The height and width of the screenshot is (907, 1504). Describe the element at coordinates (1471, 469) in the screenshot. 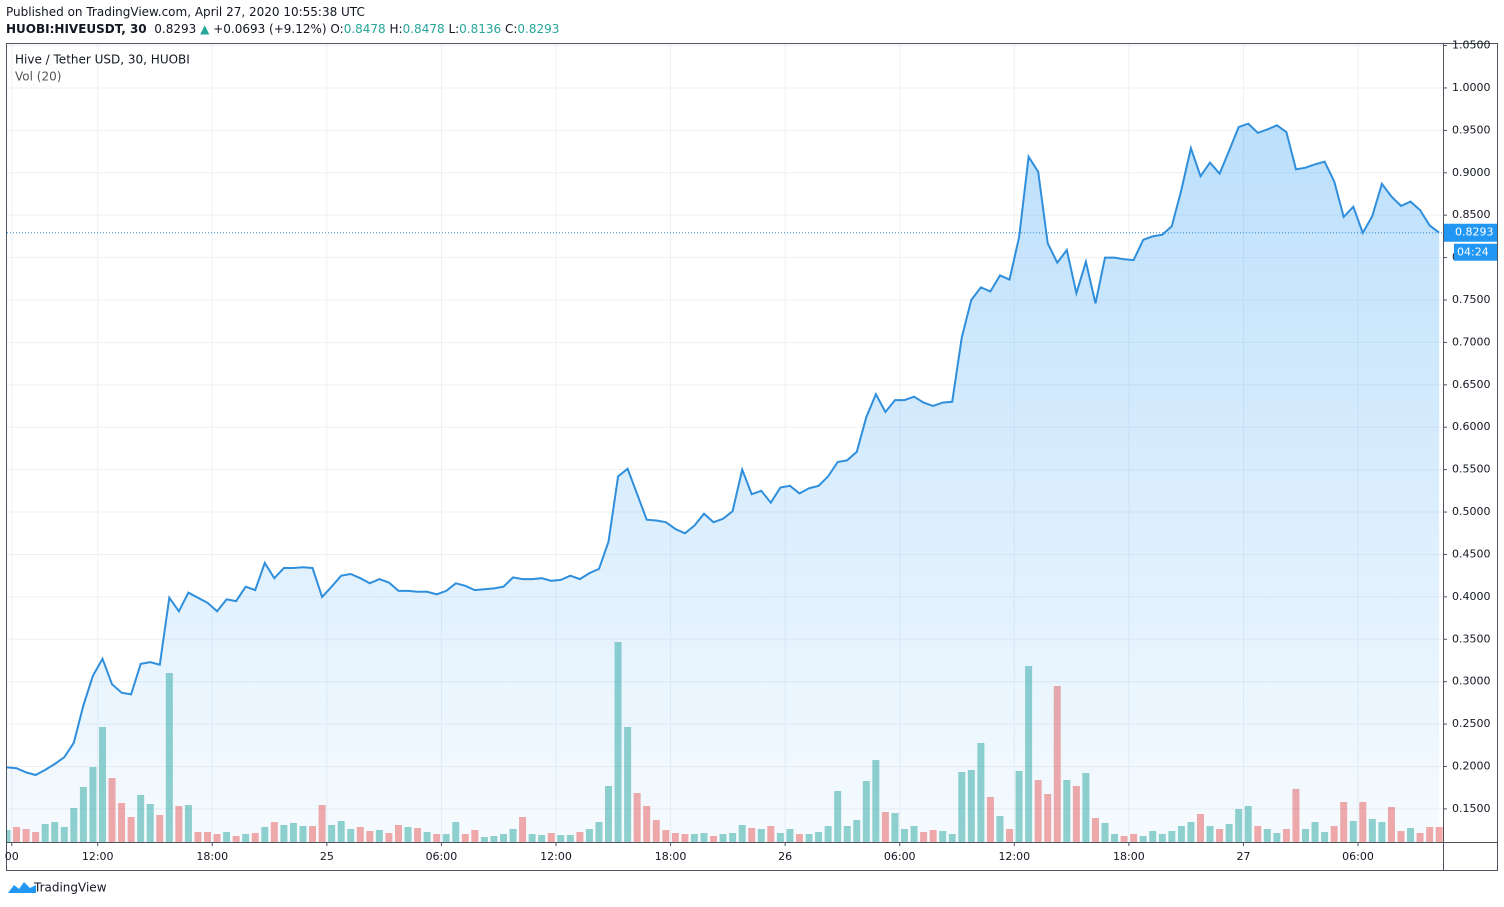

I see `y-tick-label: 0.5500` at that location.